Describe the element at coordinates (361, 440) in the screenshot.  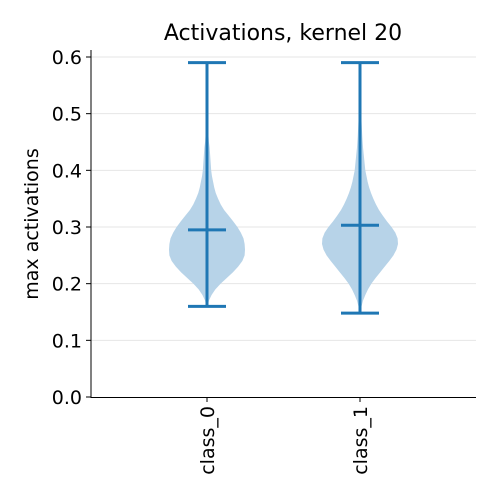
I see `x-tick-label: class_1` at that location.